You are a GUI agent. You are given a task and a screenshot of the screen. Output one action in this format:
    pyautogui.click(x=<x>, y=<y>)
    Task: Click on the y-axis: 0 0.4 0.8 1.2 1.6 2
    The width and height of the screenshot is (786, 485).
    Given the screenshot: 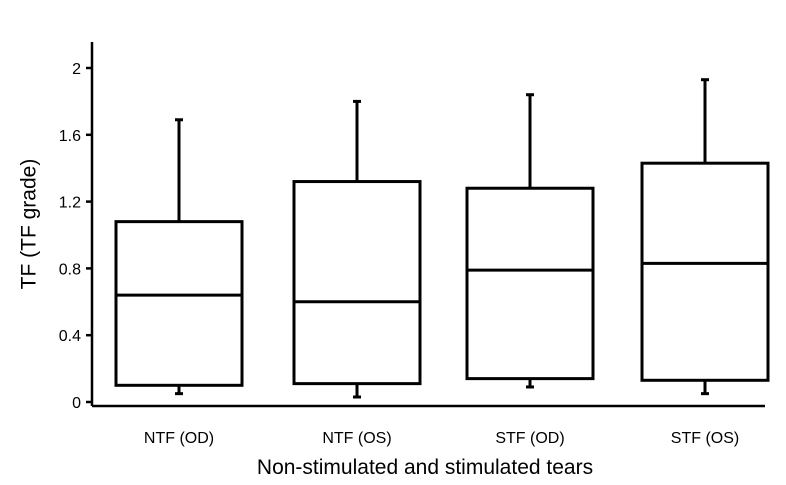 What is the action you would take?
    pyautogui.click(x=76, y=227)
    